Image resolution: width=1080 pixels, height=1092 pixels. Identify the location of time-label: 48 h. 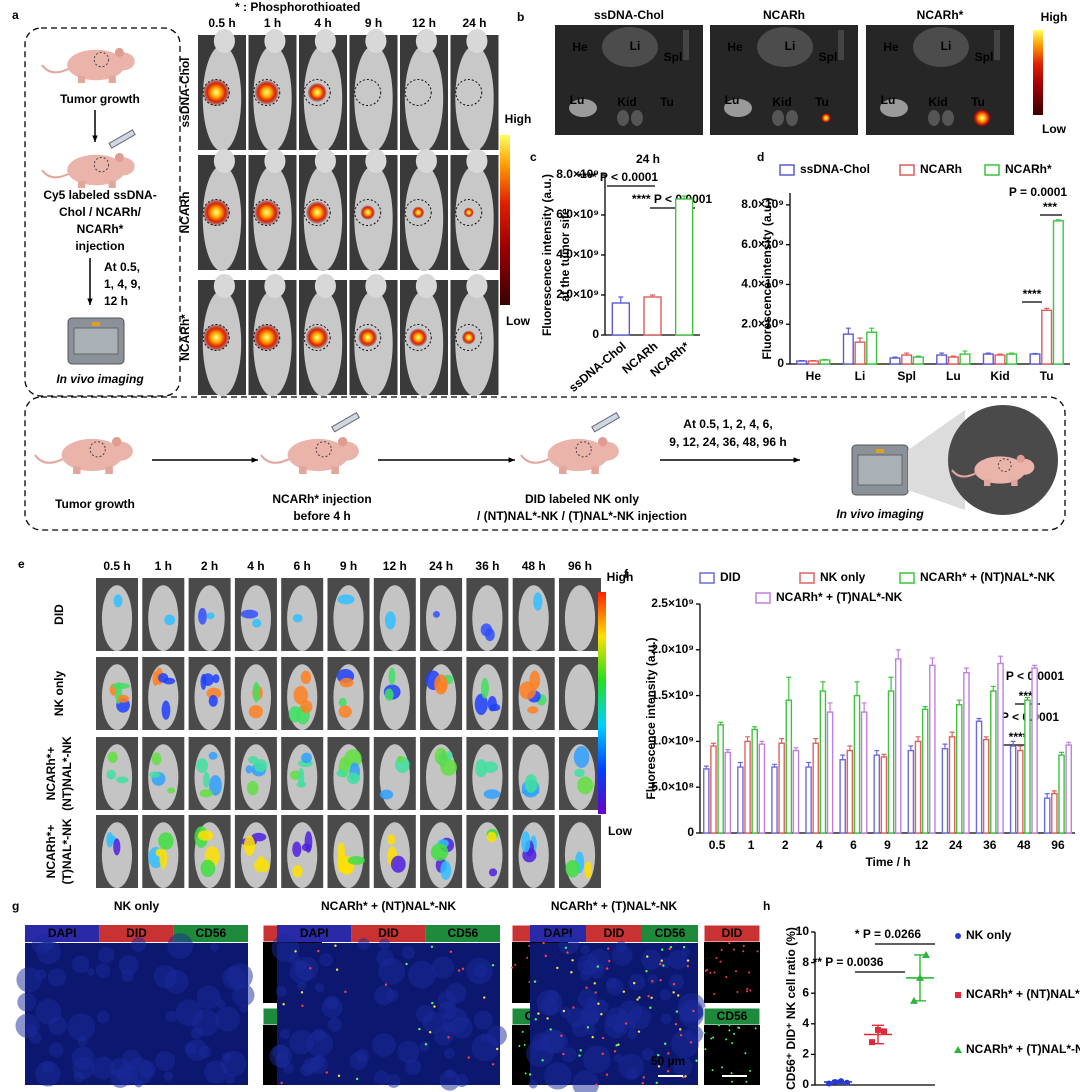
(534, 566).